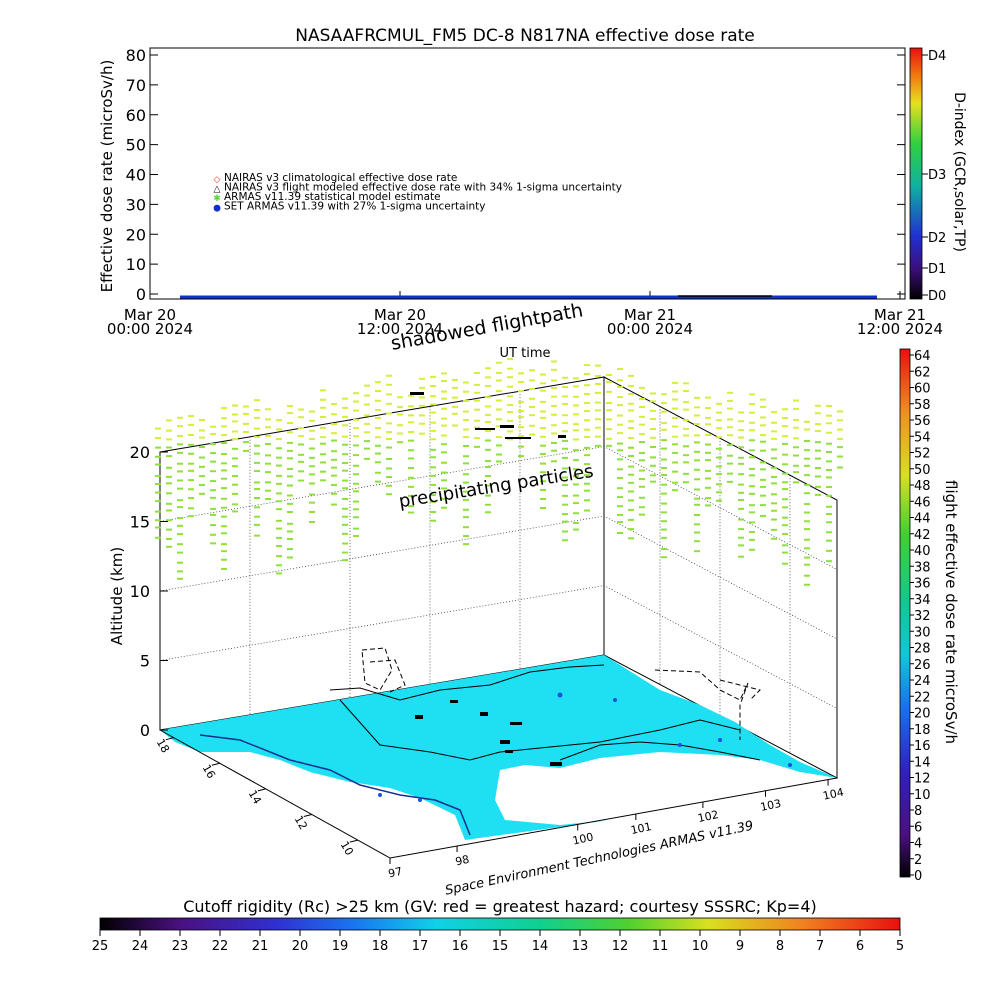 Image resolution: width=1000 pixels, height=1000 pixels. What do you see at coordinates (922, 779) in the screenshot?
I see `dose-rate-tick-label: 12` at bounding box center [922, 779].